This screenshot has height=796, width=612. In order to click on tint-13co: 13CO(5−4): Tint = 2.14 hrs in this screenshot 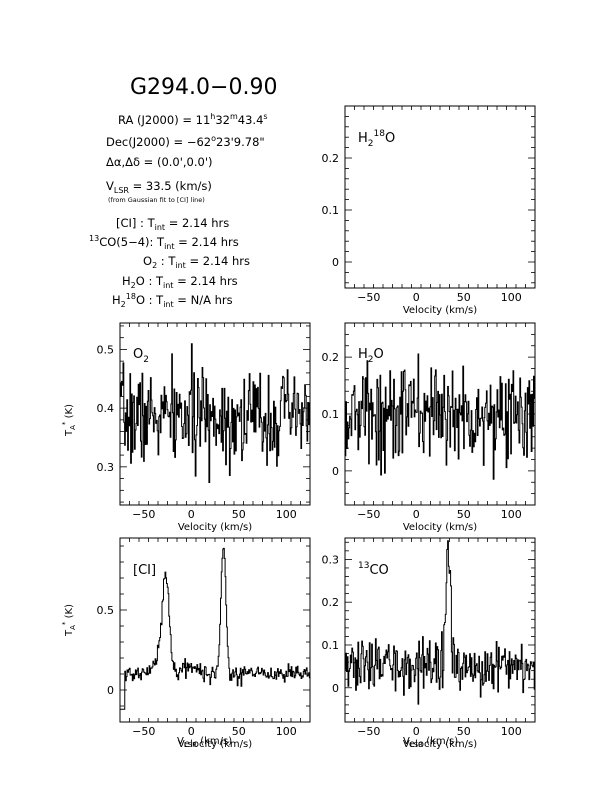, I will do `click(164, 242)`.